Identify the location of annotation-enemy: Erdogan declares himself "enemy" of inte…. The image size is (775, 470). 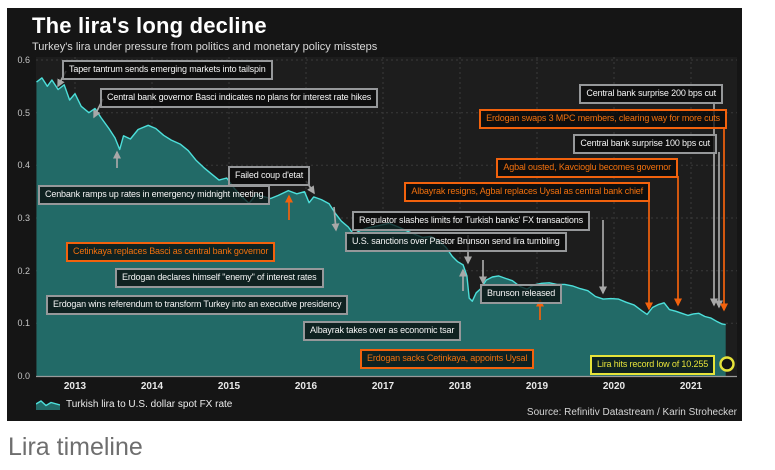
(219, 278).